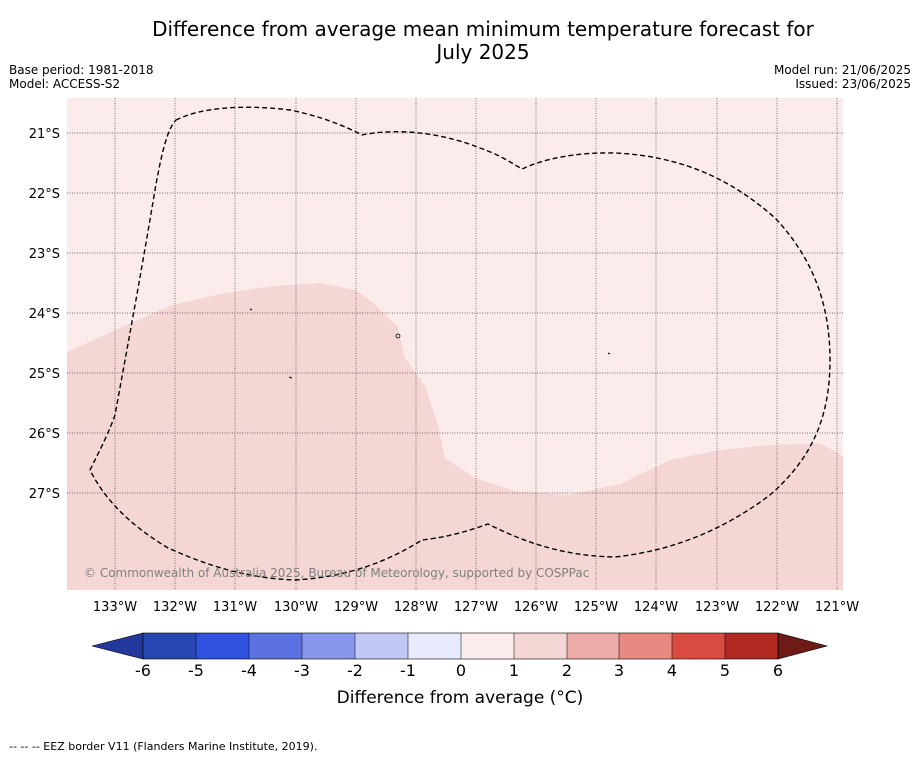 Image resolution: width=919 pixels, height=758 pixels. What do you see at coordinates (302, 670) in the screenshot?
I see `cb-tick: -3` at bounding box center [302, 670].